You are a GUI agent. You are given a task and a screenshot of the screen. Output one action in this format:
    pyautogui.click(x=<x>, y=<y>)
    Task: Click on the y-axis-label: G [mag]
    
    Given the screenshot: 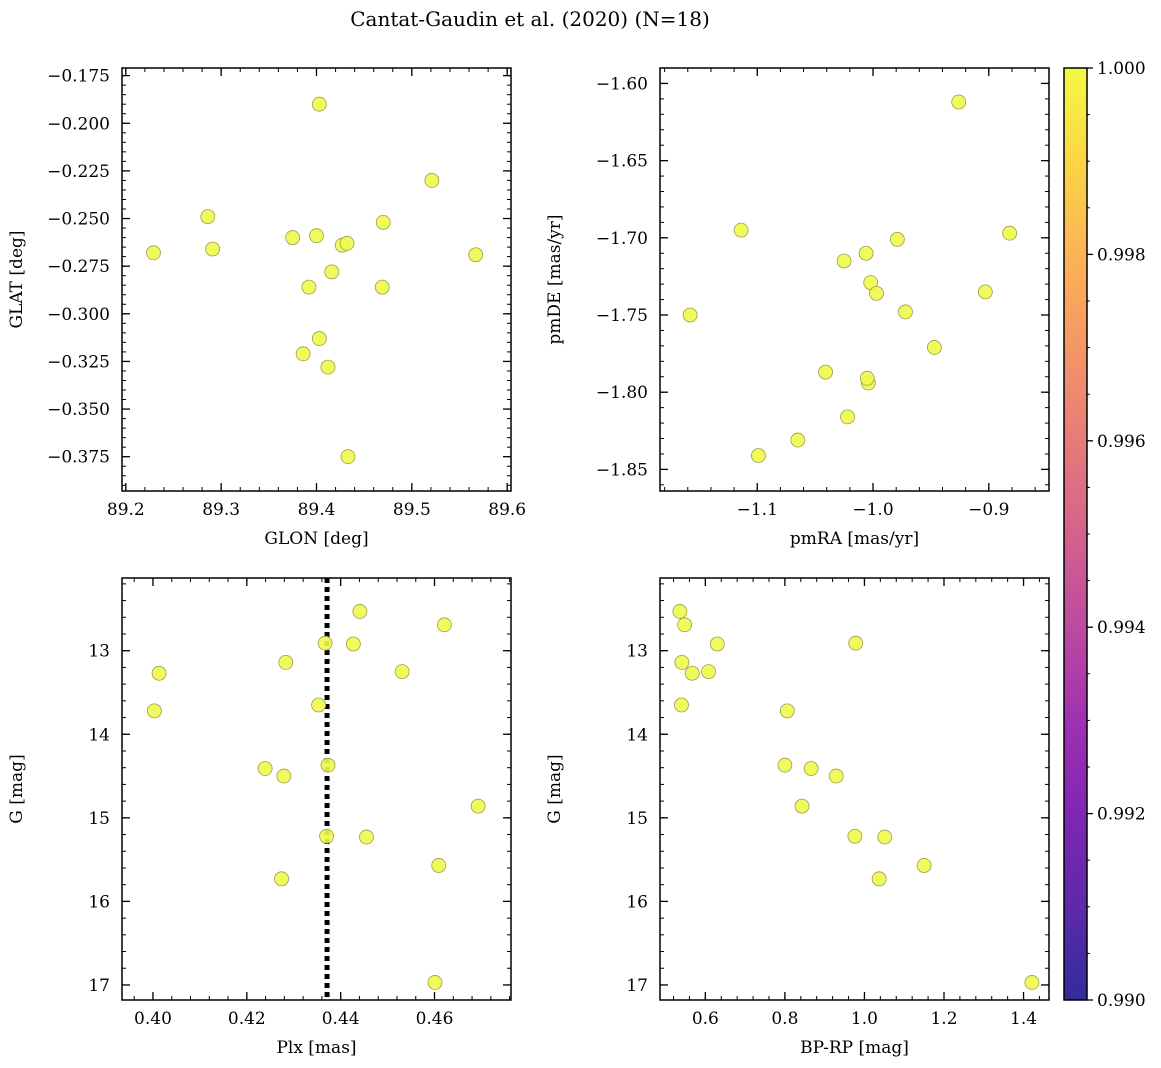 What is the action you would take?
    pyautogui.click(x=17, y=788)
    